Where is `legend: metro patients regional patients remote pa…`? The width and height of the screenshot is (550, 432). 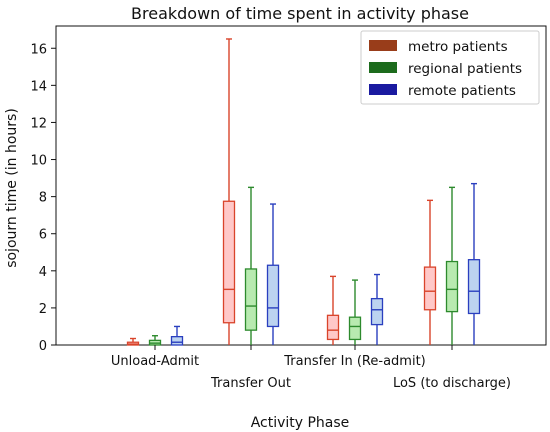 legend: metro patients regional patients remote pa… is located at coordinates (450, 67).